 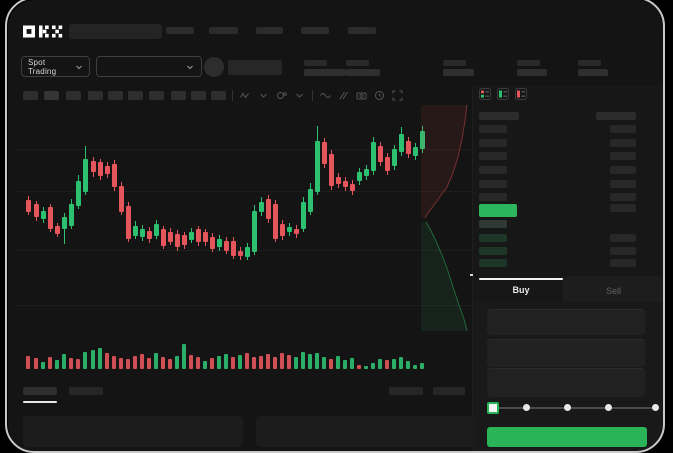 I want to click on sell-tab-label: Sell, so click(x=613, y=291).